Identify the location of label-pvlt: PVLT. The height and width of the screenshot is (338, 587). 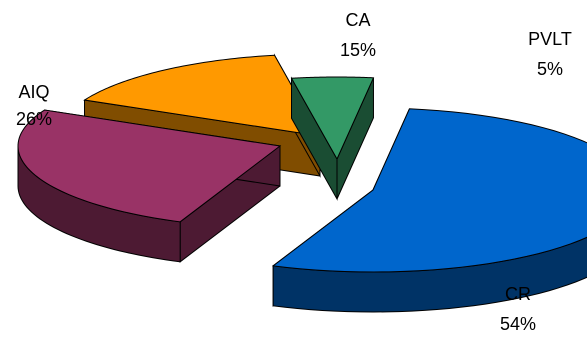
(550, 39).